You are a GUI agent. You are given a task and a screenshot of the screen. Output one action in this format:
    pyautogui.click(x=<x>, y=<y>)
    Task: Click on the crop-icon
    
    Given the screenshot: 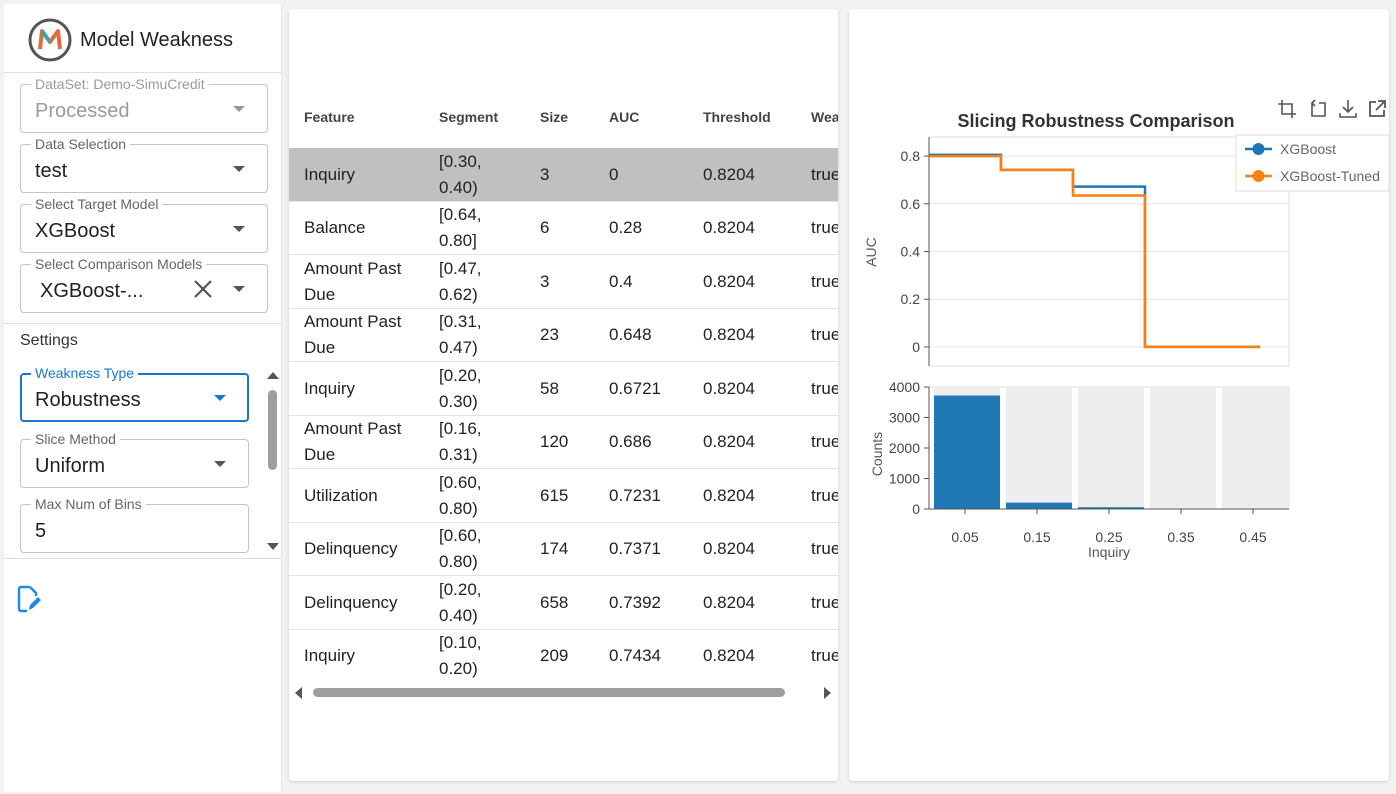 What is the action you would take?
    pyautogui.click(x=1287, y=109)
    